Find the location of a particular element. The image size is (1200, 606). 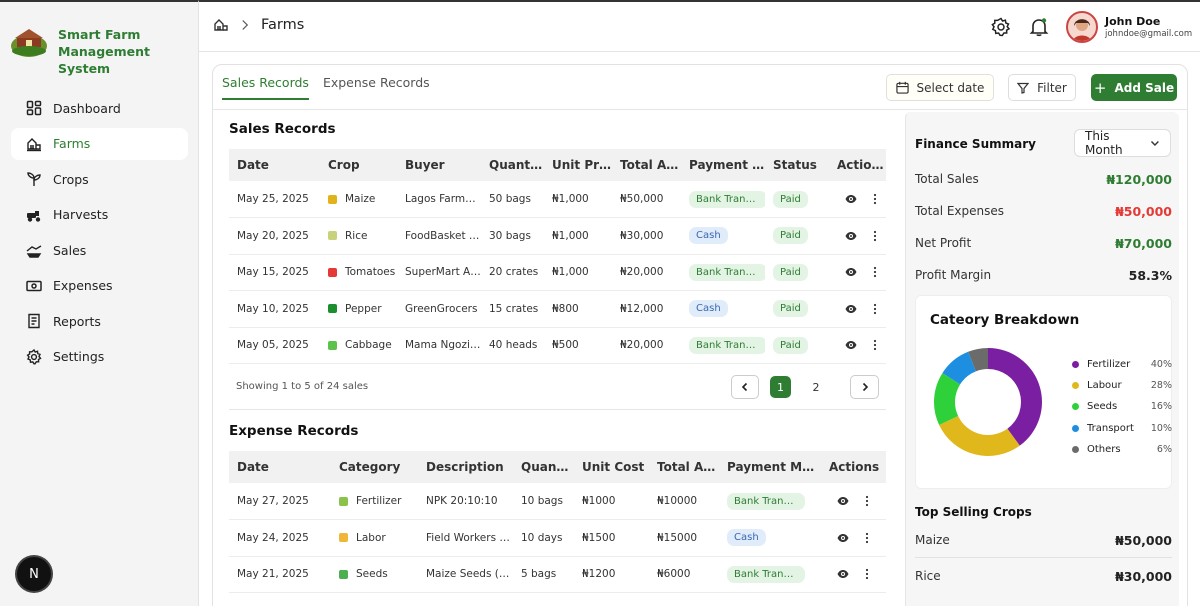

sidebar-item-crops: Crops is located at coordinates (99, 179).